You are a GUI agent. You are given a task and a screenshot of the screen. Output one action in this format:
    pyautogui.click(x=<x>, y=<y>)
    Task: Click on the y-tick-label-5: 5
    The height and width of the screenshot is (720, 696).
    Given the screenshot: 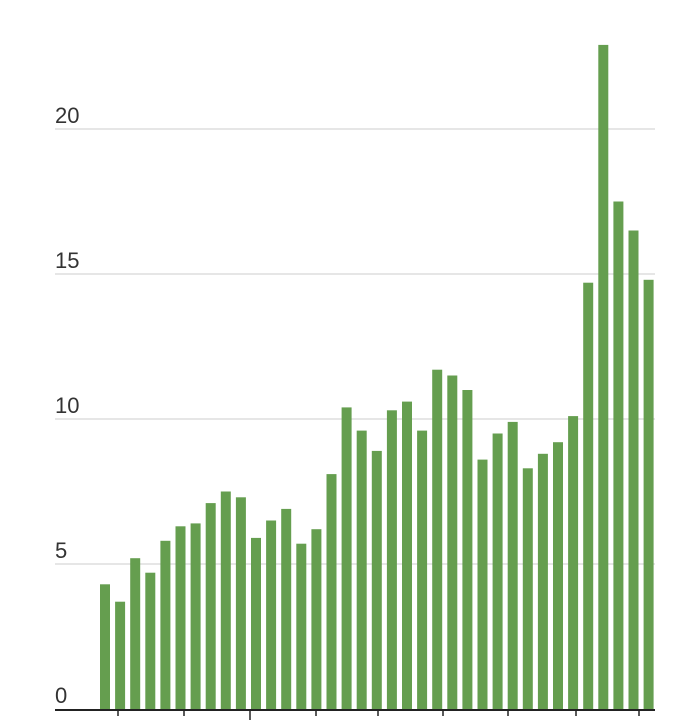 What is the action you would take?
    pyautogui.click(x=61, y=550)
    